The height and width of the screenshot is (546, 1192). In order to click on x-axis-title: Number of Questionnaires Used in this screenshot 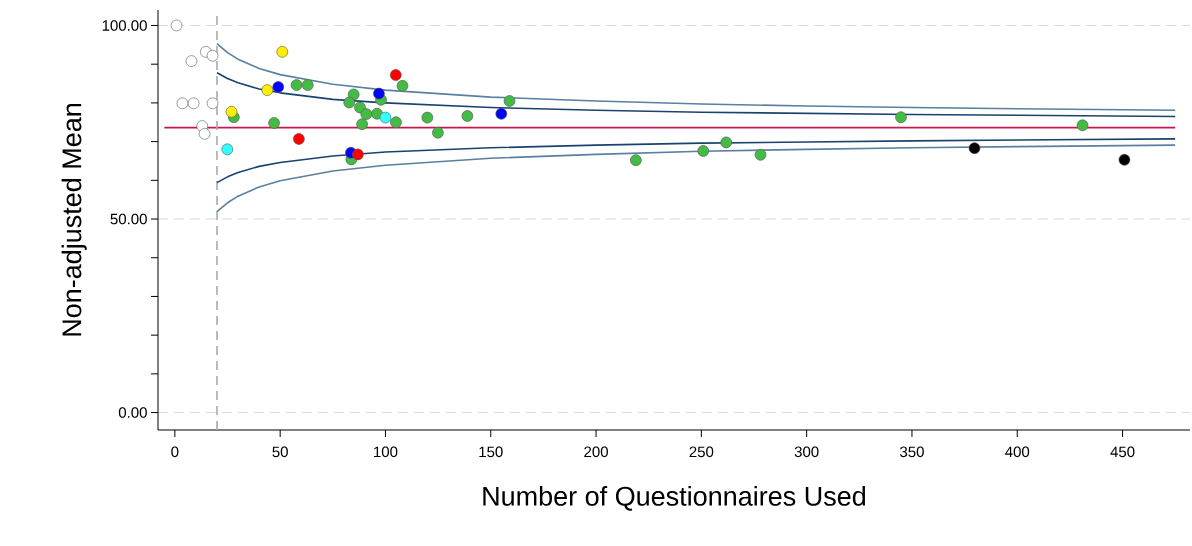, I will do `click(674, 498)`.